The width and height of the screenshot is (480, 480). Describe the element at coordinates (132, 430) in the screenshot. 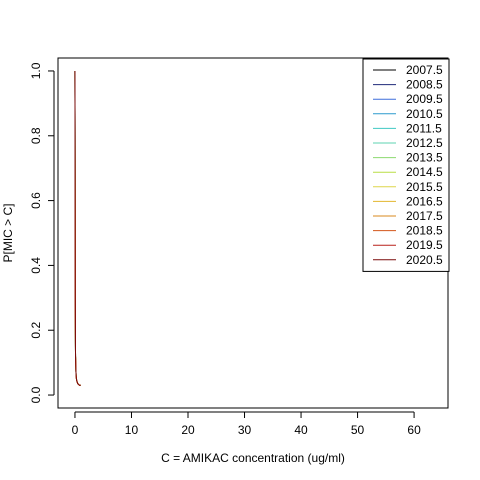

I see `x-tick-label-10: 10` at that location.